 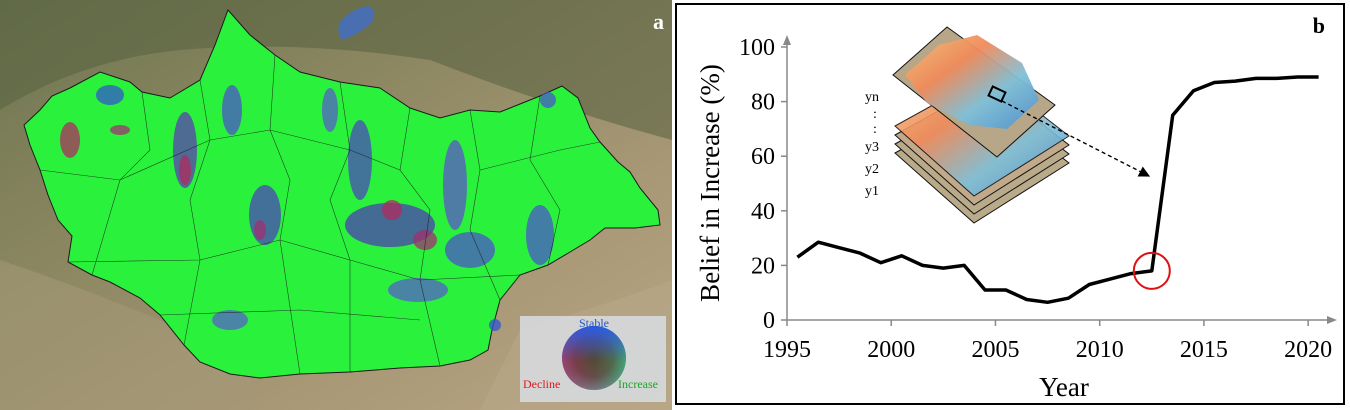 What do you see at coordinates (763, 157) in the screenshot?
I see `y-tick-label: 60` at bounding box center [763, 157].